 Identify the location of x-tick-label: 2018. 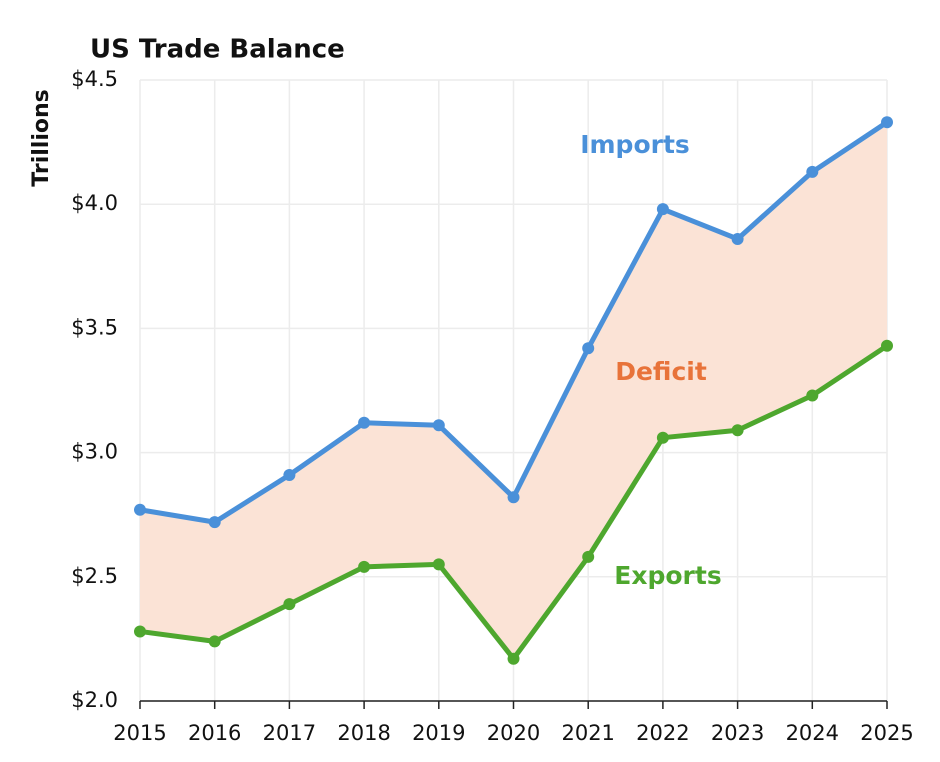
(363, 733).